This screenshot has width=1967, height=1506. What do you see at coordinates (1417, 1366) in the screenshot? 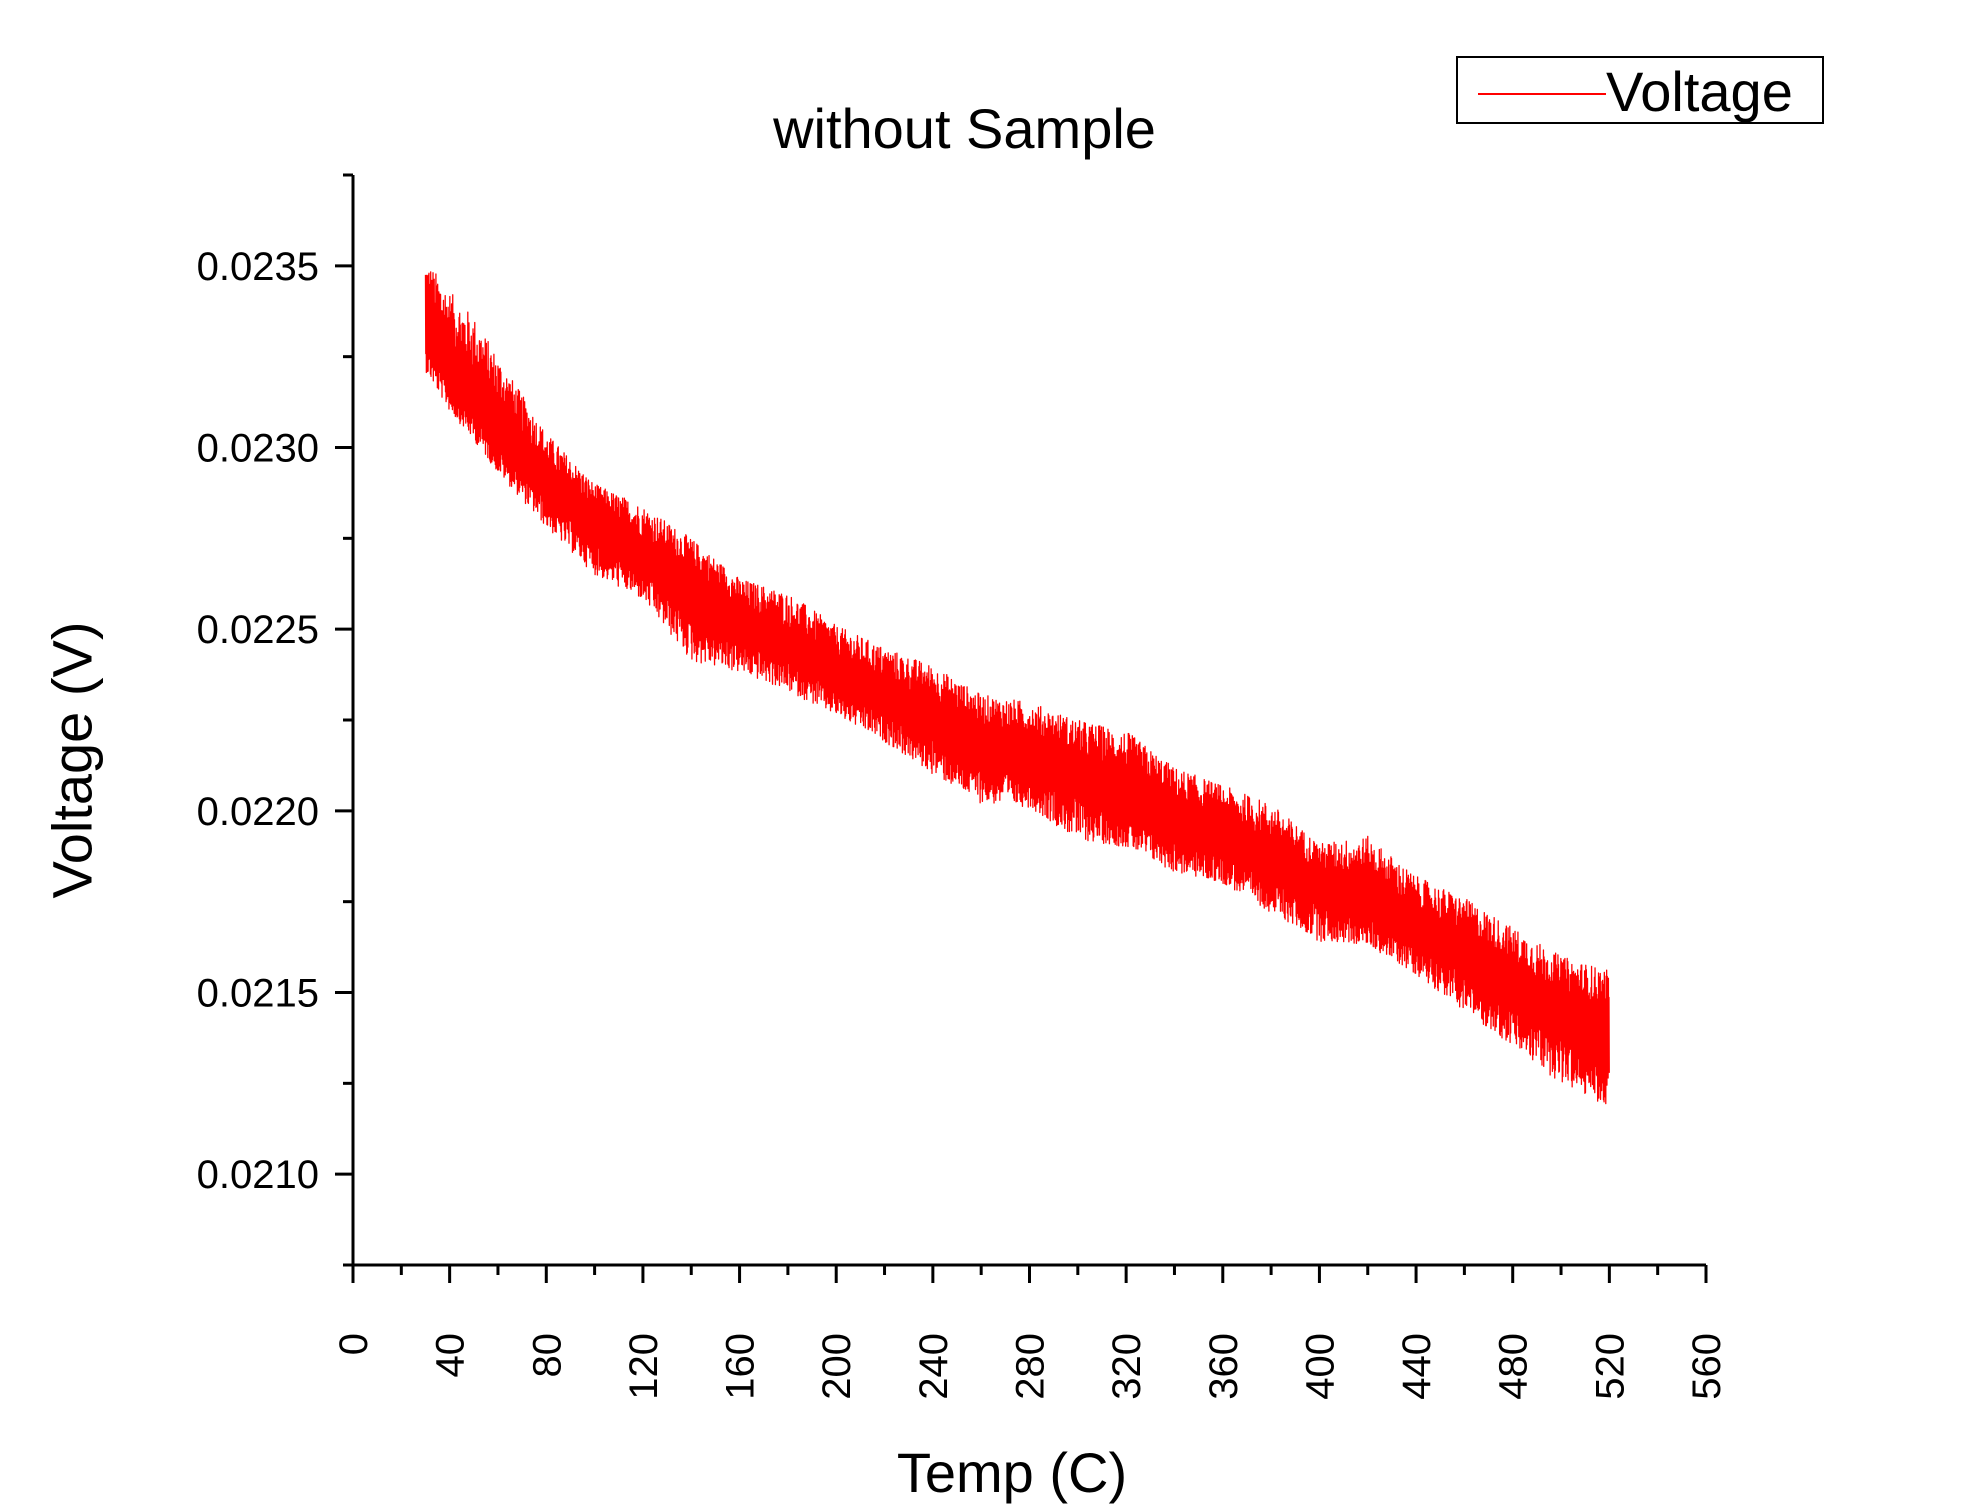
I see `x-tick-label: 440` at bounding box center [1417, 1366].